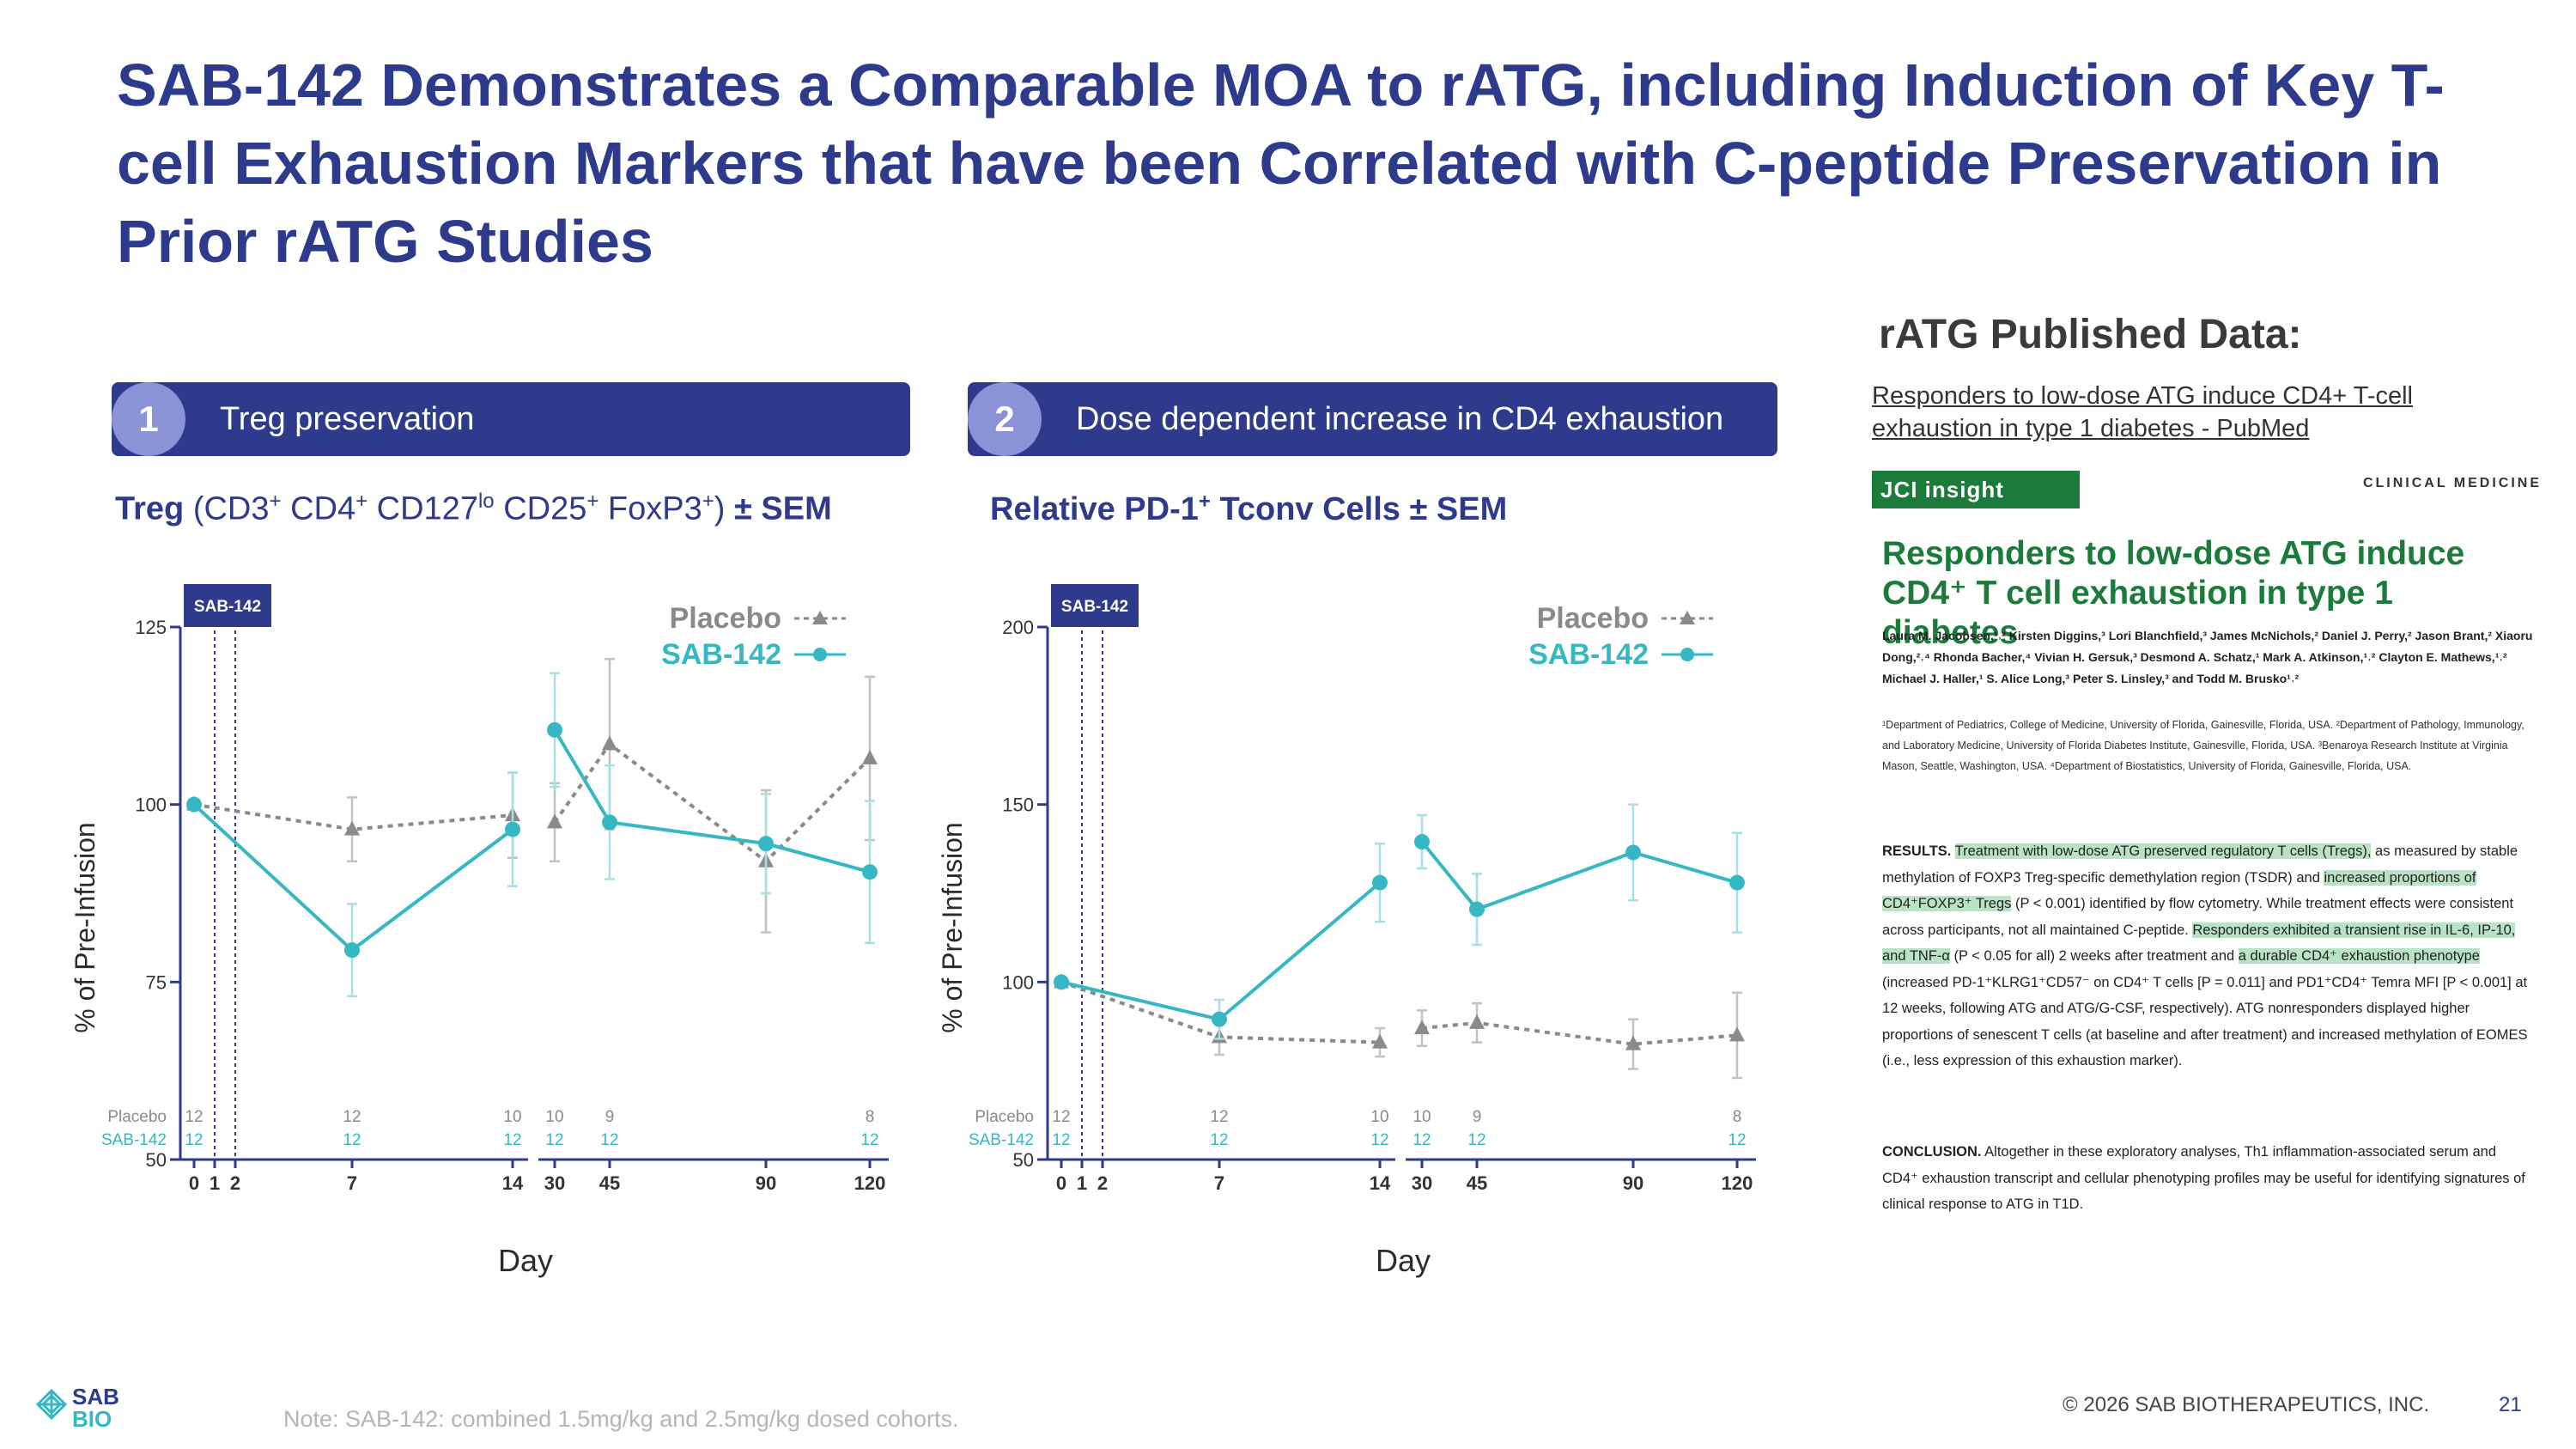 This screenshot has width=2576, height=1449. Describe the element at coordinates (1249, 509) in the screenshot. I see `chart-title-pd1: Relative PD-1+ Tconv Cells ± SEM` at that location.